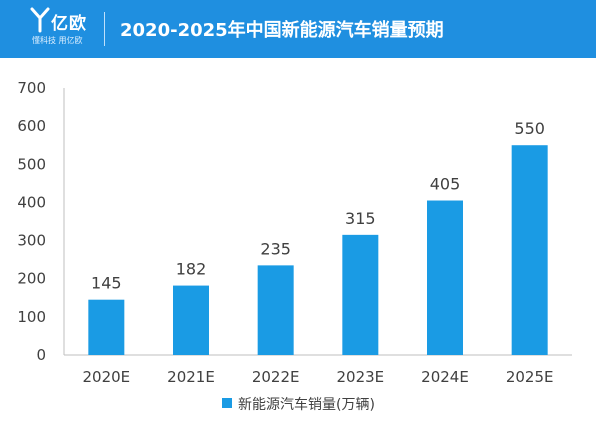 The width and height of the screenshot is (596, 424). What do you see at coordinates (529, 128) in the screenshot?
I see `bar-value-label: 550` at bounding box center [529, 128].